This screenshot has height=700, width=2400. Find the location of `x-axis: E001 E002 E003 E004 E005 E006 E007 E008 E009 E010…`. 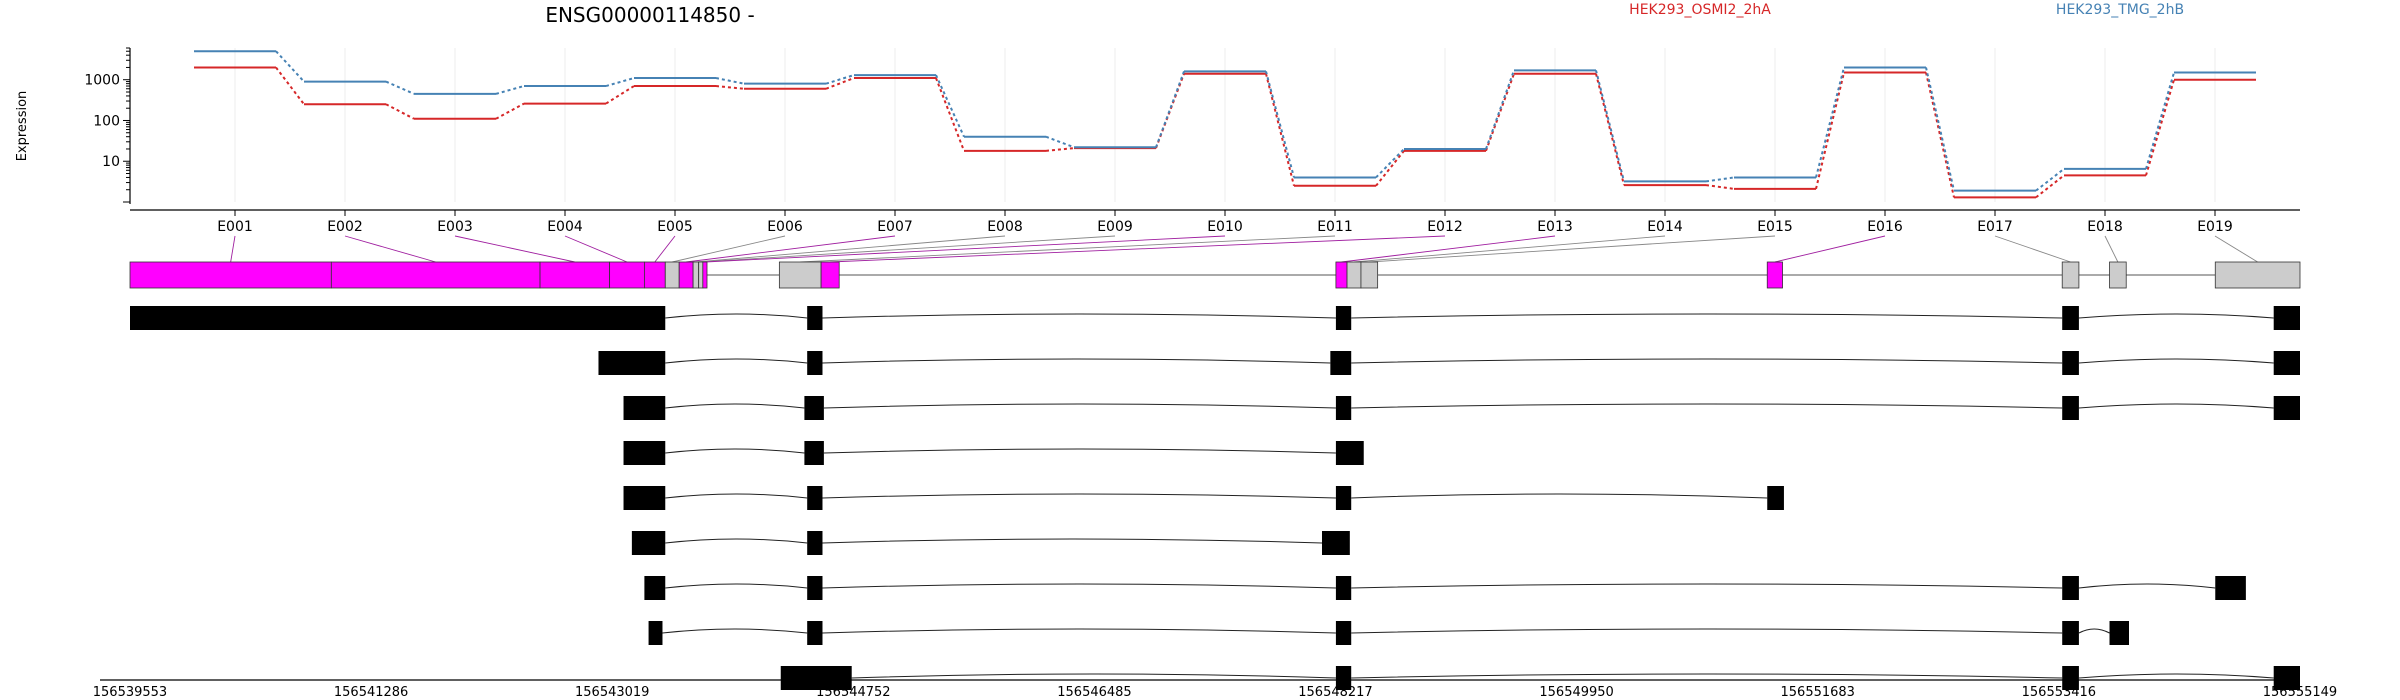

x-axis: E001 E002 E003 E004 E005 E006 E007 E008 E009 E010… is located at coordinates (1215, 222).